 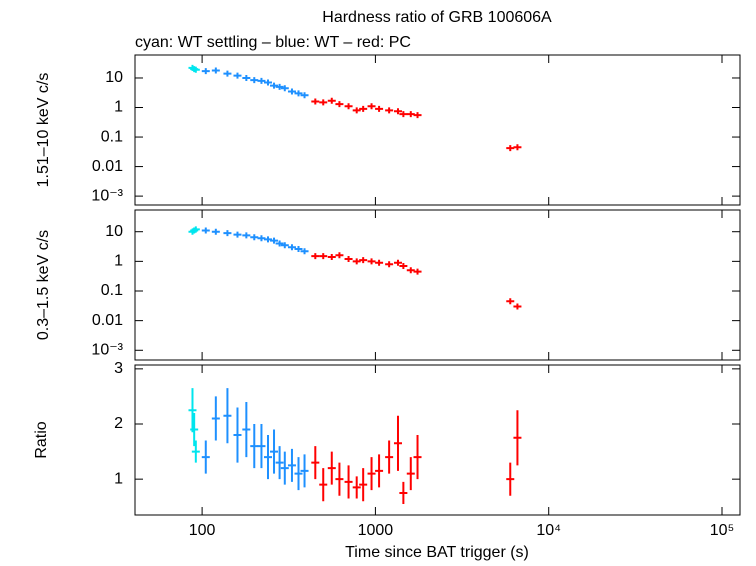 I want to click on y-tick-label: 10, so click(x=114, y=77).